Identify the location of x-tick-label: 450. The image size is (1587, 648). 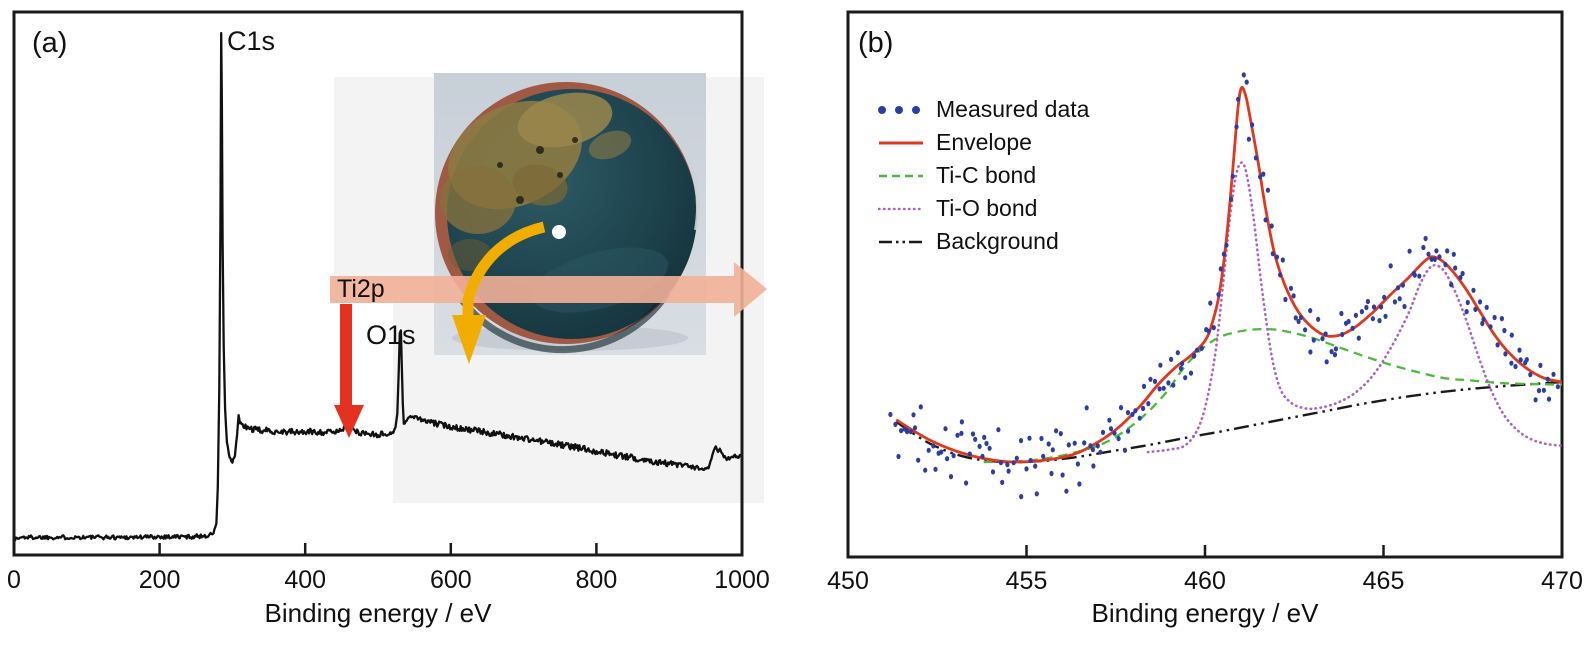
(848, 581).